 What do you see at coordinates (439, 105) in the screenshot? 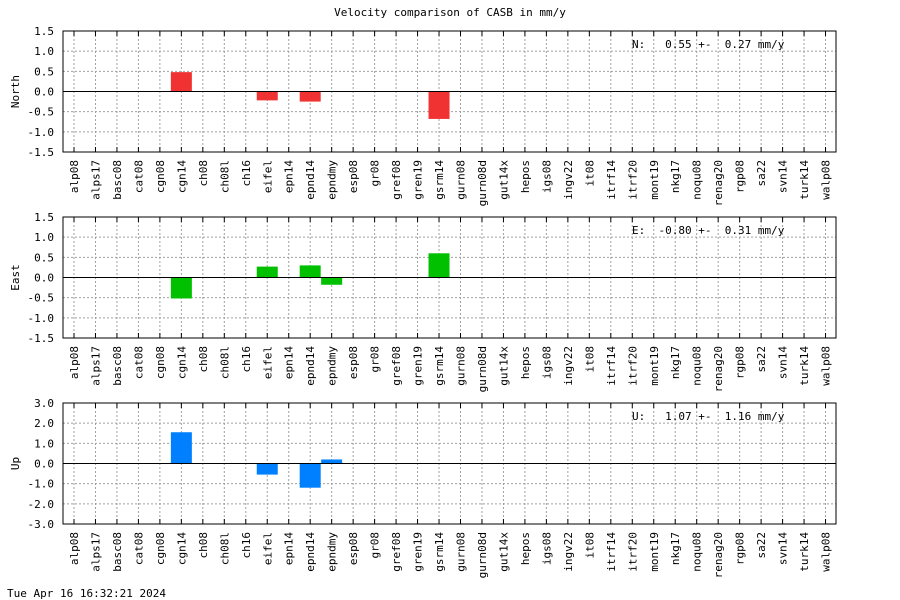
I see `bar-gsrm14` at bounding box center [439, 105].